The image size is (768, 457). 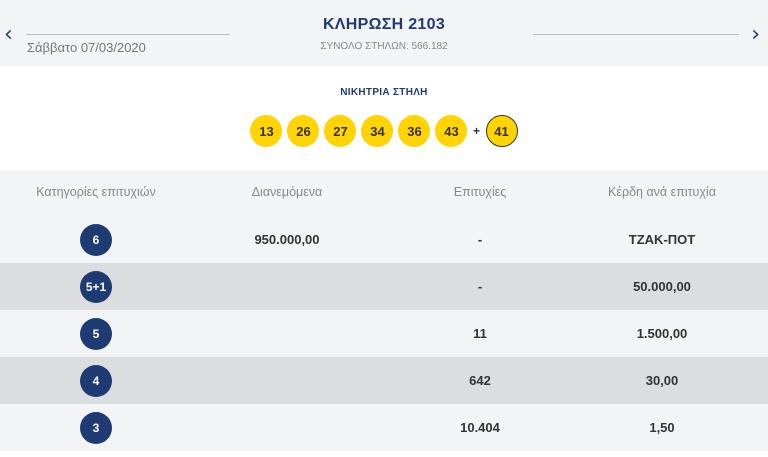 What do you see at coordinates (476, 131) in the screenshot?
I see `plus-sign: +` at bounding box center [476, 131].